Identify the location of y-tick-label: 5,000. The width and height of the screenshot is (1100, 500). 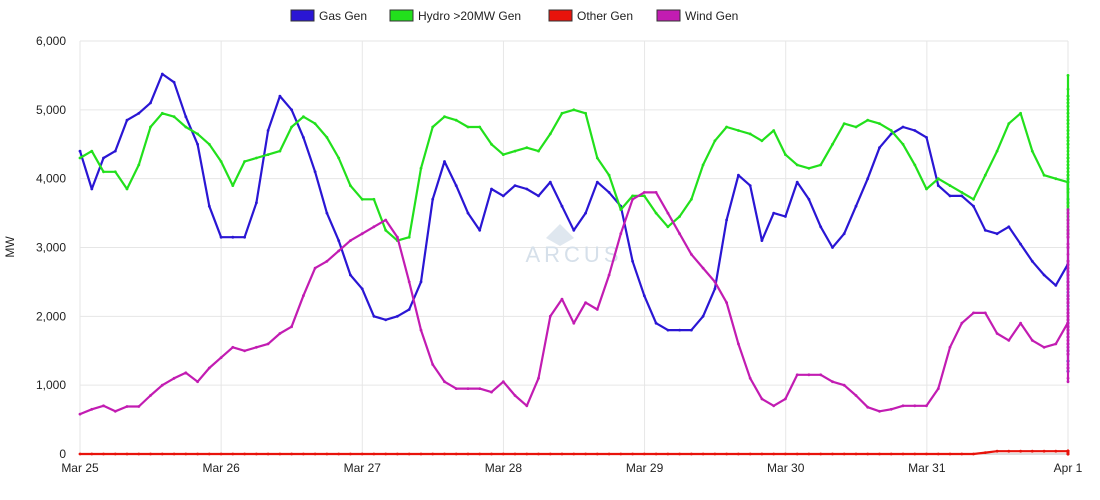
(51, 110).